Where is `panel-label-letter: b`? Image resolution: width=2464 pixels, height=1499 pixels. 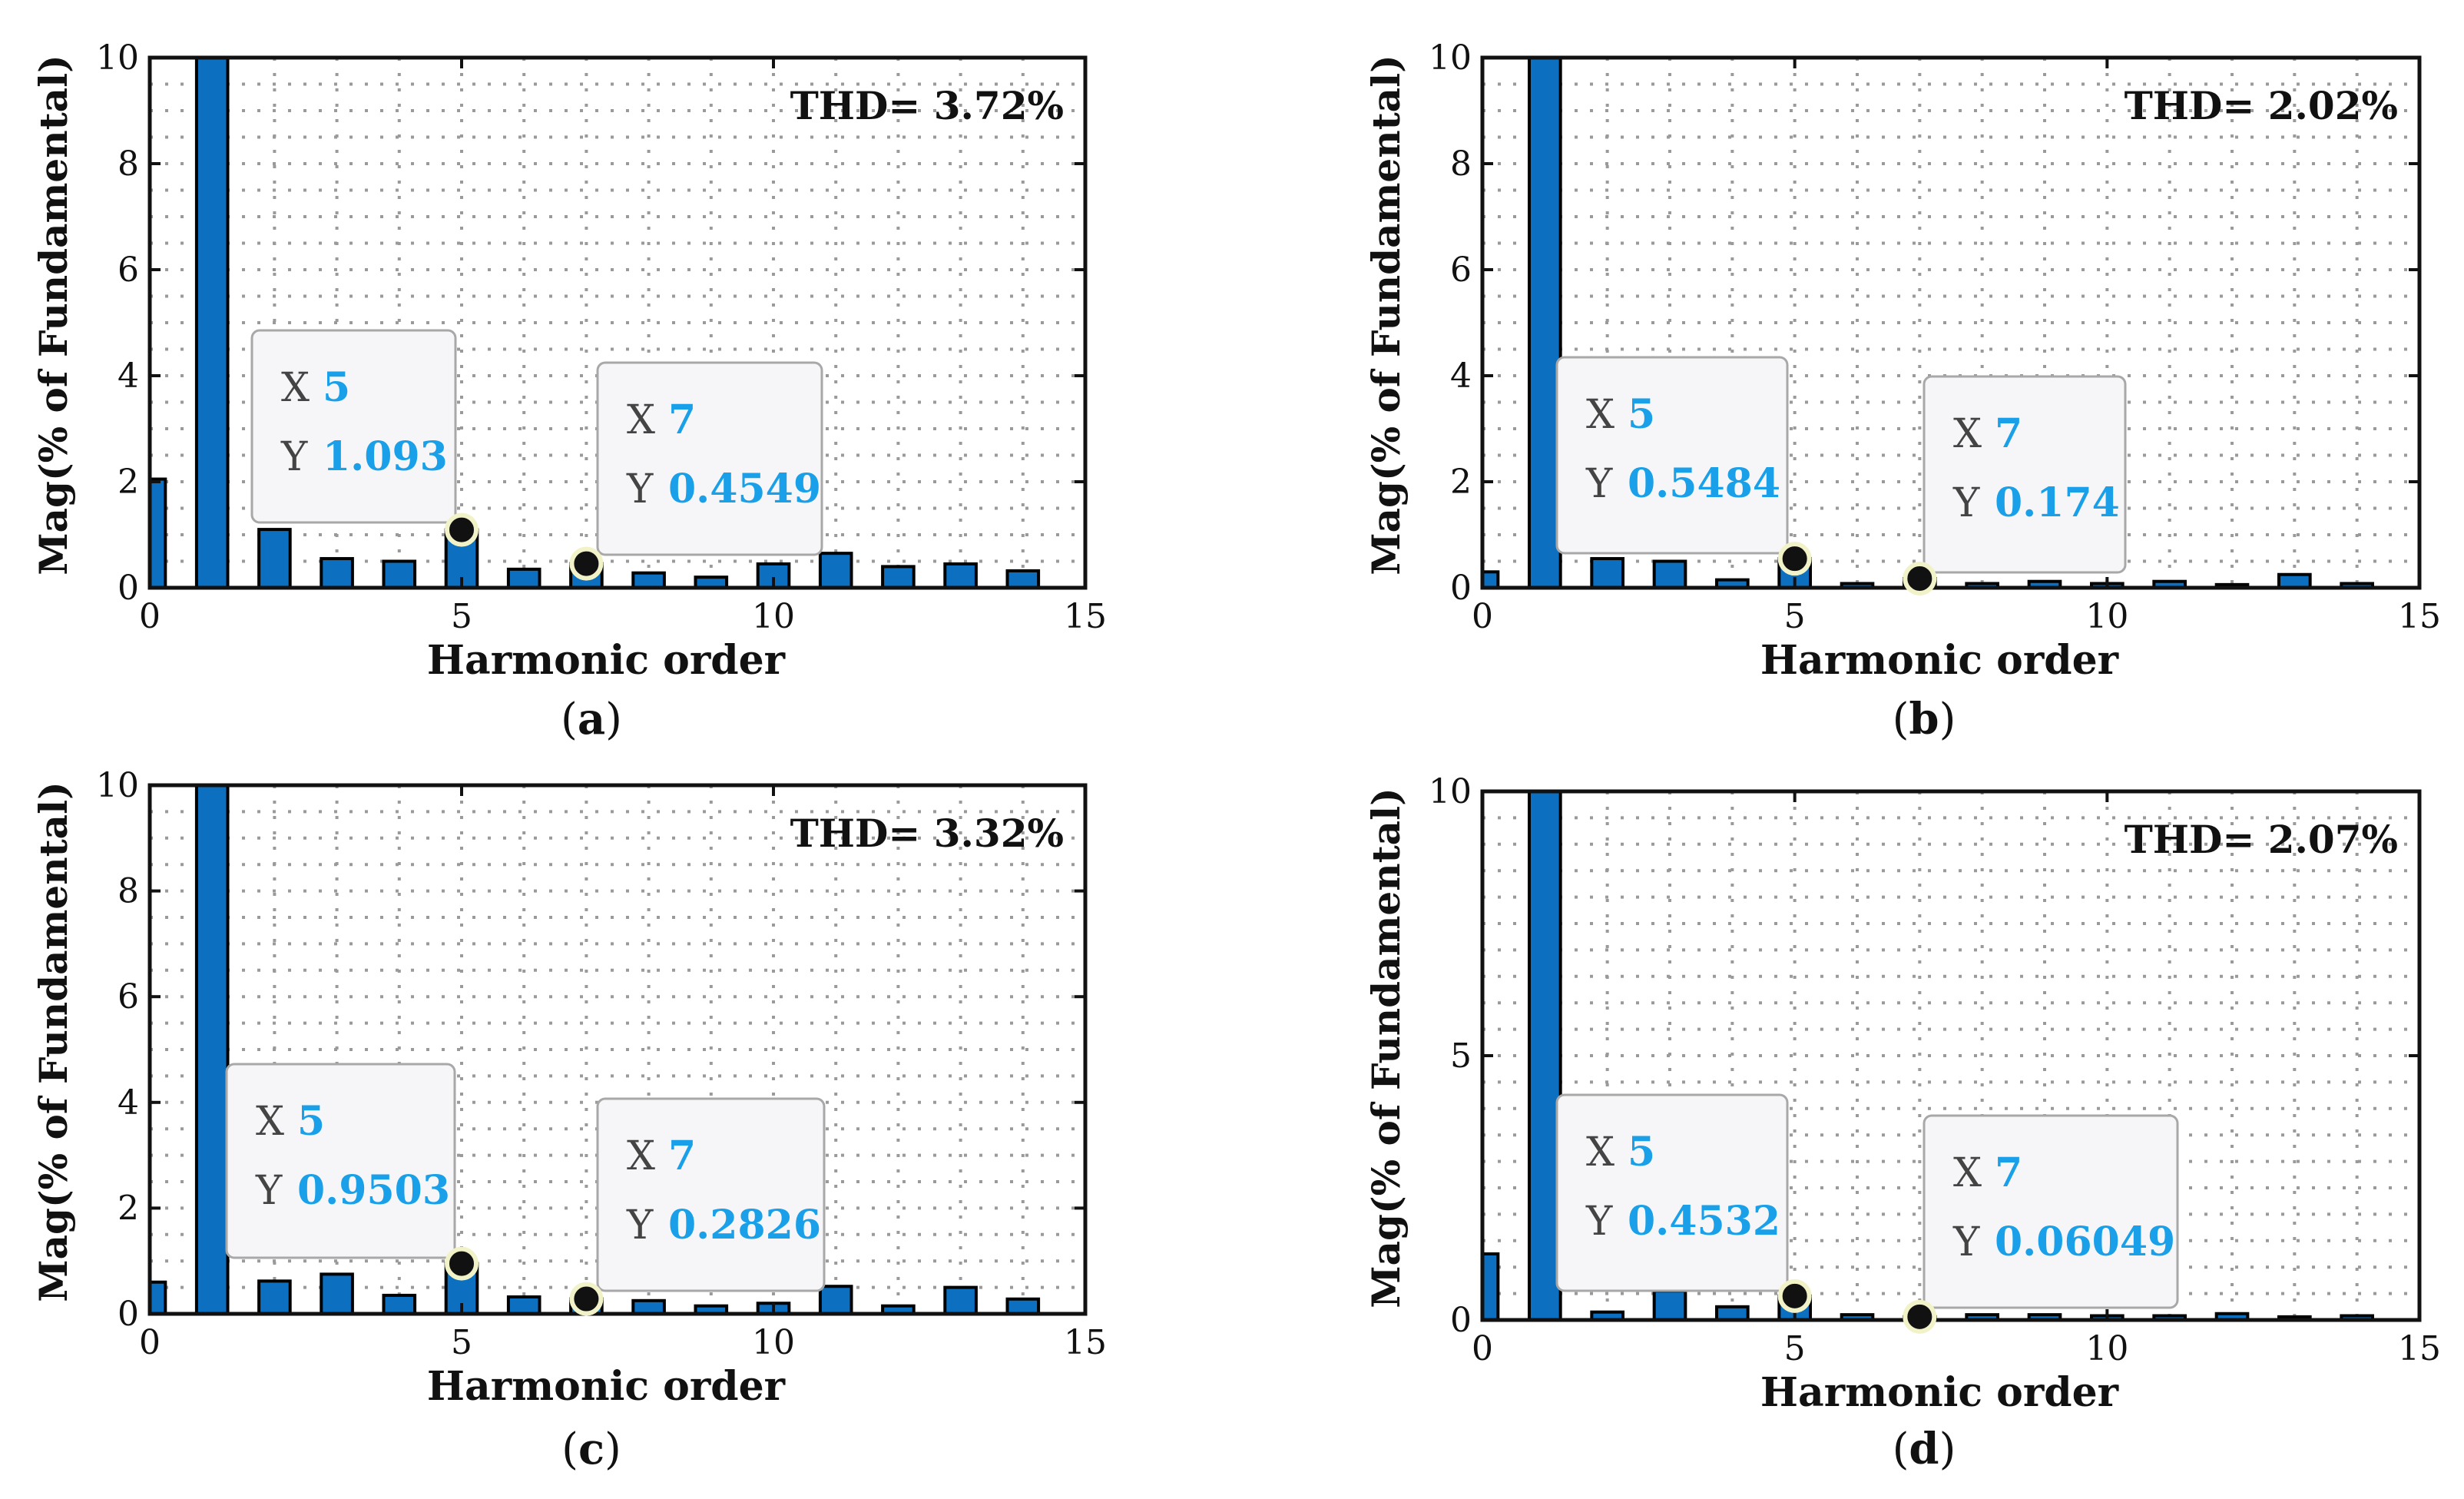
panel-label-letter: b is located at coordinates (1924, 719).